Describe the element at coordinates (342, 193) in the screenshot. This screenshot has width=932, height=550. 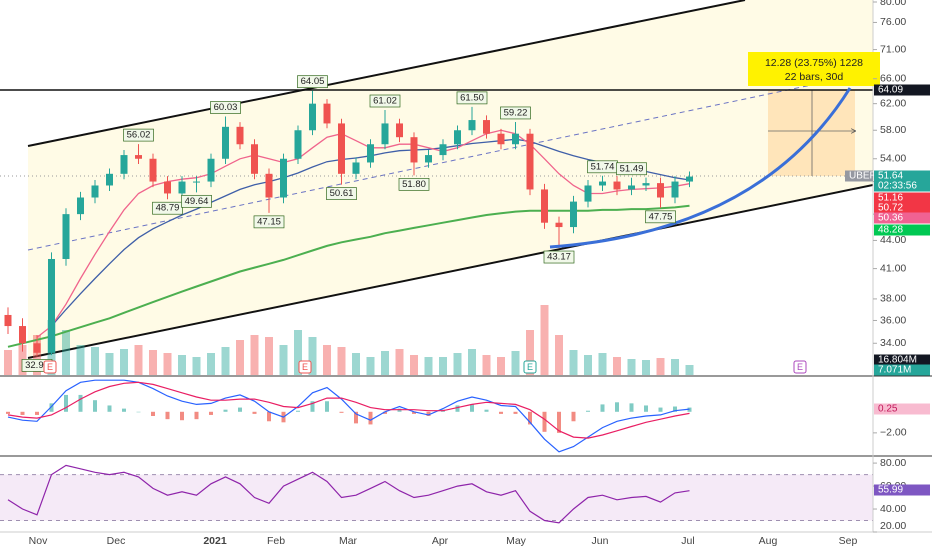
I see `price-label: 50.61` at that location.